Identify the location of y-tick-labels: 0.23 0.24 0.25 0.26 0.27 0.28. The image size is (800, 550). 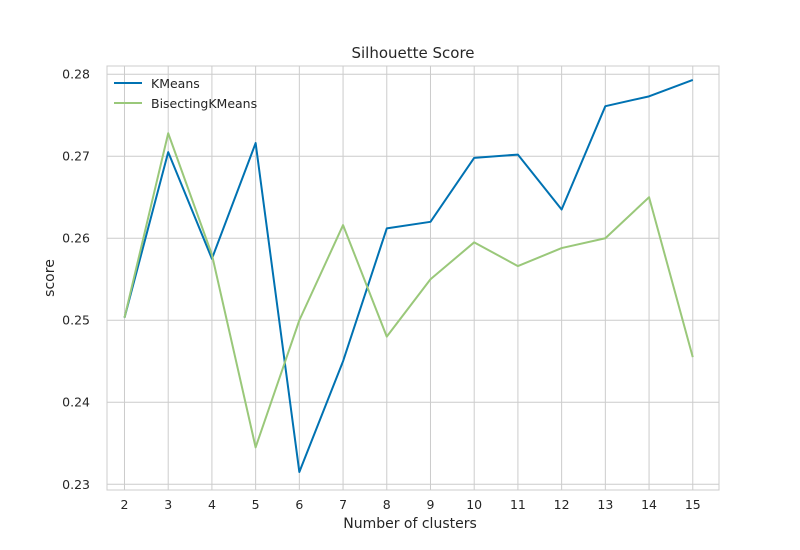
(76, 279).